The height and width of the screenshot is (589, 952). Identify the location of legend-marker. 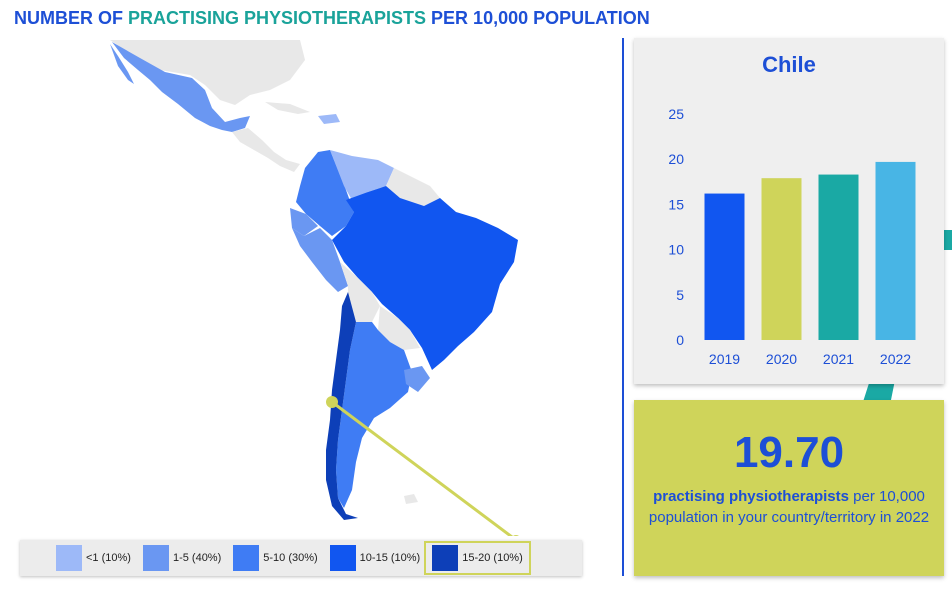
(516, 535).